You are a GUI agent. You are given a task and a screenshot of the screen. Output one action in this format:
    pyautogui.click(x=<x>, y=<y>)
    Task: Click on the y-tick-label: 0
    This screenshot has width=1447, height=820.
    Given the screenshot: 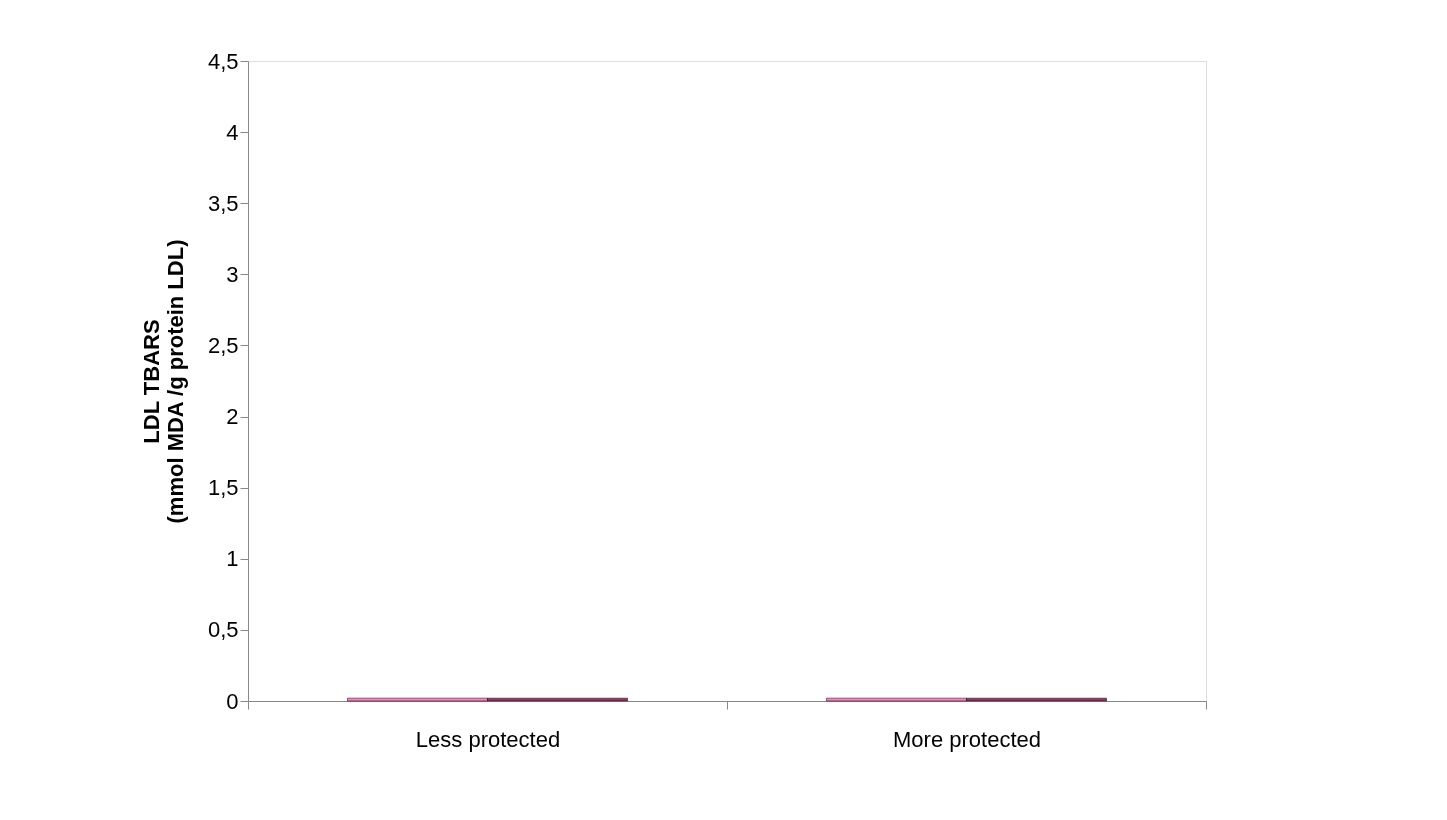 What is the action you would take?
    pyautogui.click(x=232, y=701)
    